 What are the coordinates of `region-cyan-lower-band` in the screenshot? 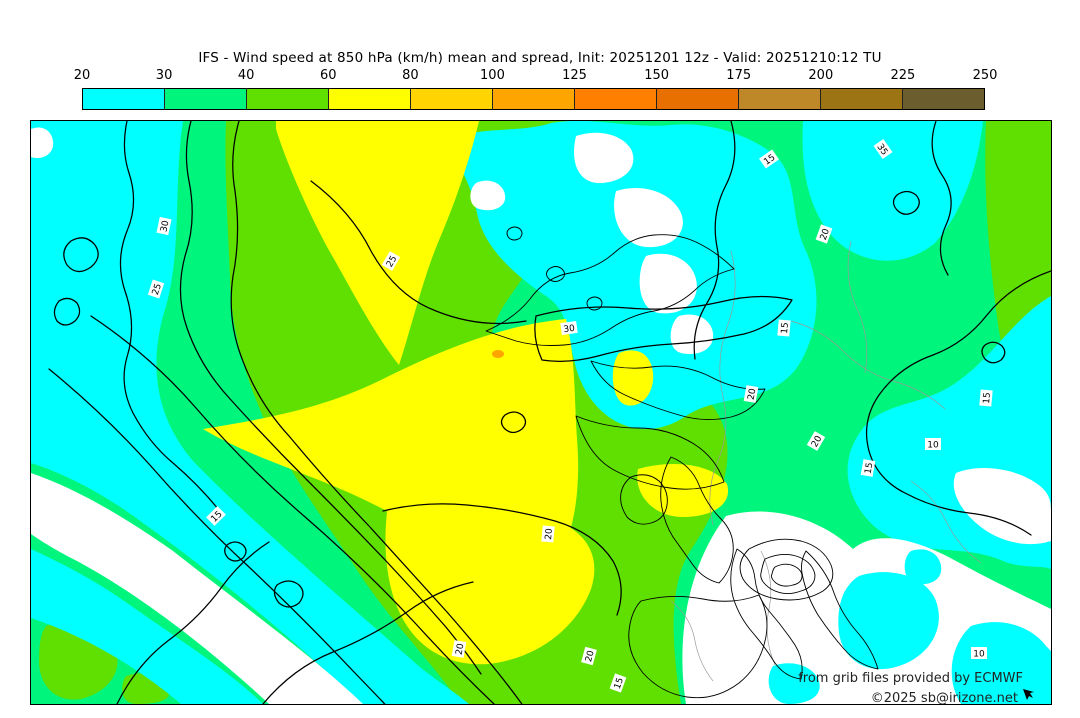 It's located at (147, 626).